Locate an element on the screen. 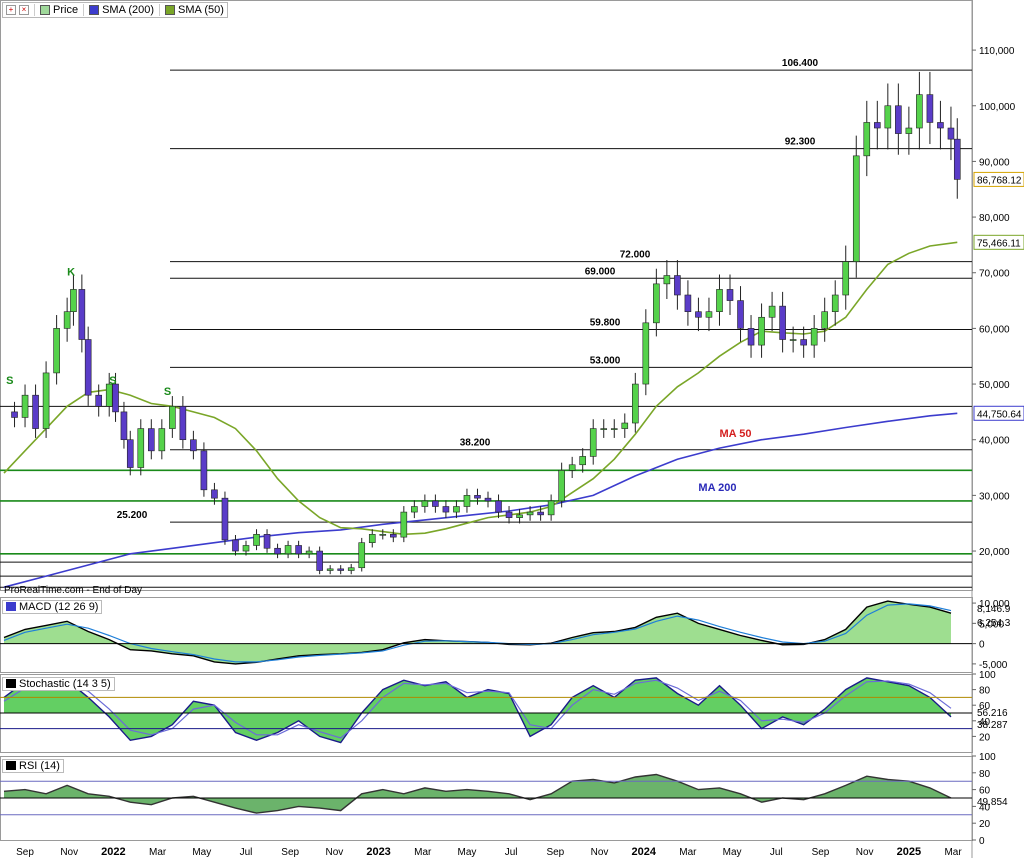  stochastic-label: Stochastic (14 3 5) is located at coordinates (65, 684).